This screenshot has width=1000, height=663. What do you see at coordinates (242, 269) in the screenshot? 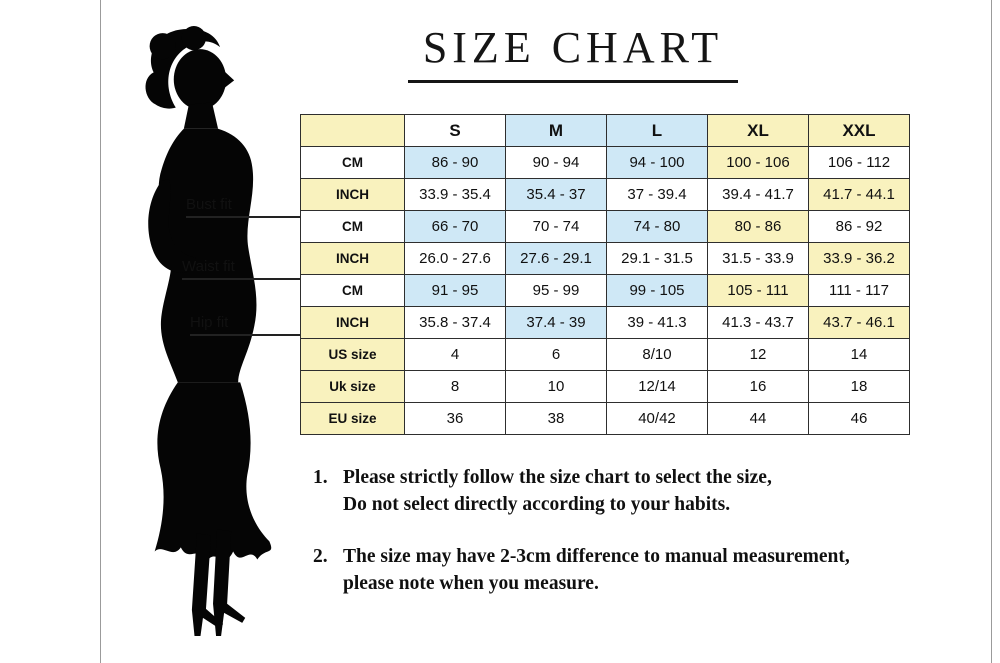
I see `fit-label-waist: Waist fit` at bounding box center [242, 269].